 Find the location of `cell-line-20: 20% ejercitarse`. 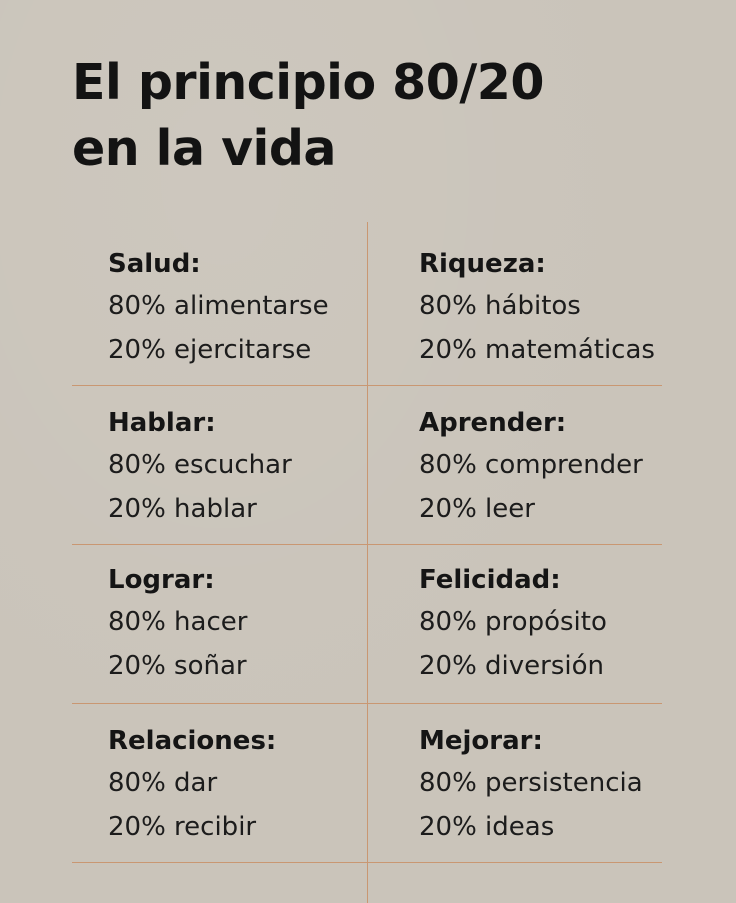

cell-line-20: 20% ejercitarse is located at coordinates (210, 350).